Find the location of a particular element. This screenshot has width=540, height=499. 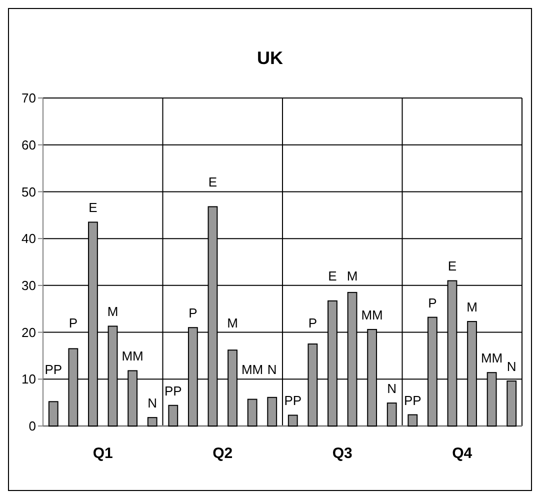

series-label: N is located at coordinates (392, 388).